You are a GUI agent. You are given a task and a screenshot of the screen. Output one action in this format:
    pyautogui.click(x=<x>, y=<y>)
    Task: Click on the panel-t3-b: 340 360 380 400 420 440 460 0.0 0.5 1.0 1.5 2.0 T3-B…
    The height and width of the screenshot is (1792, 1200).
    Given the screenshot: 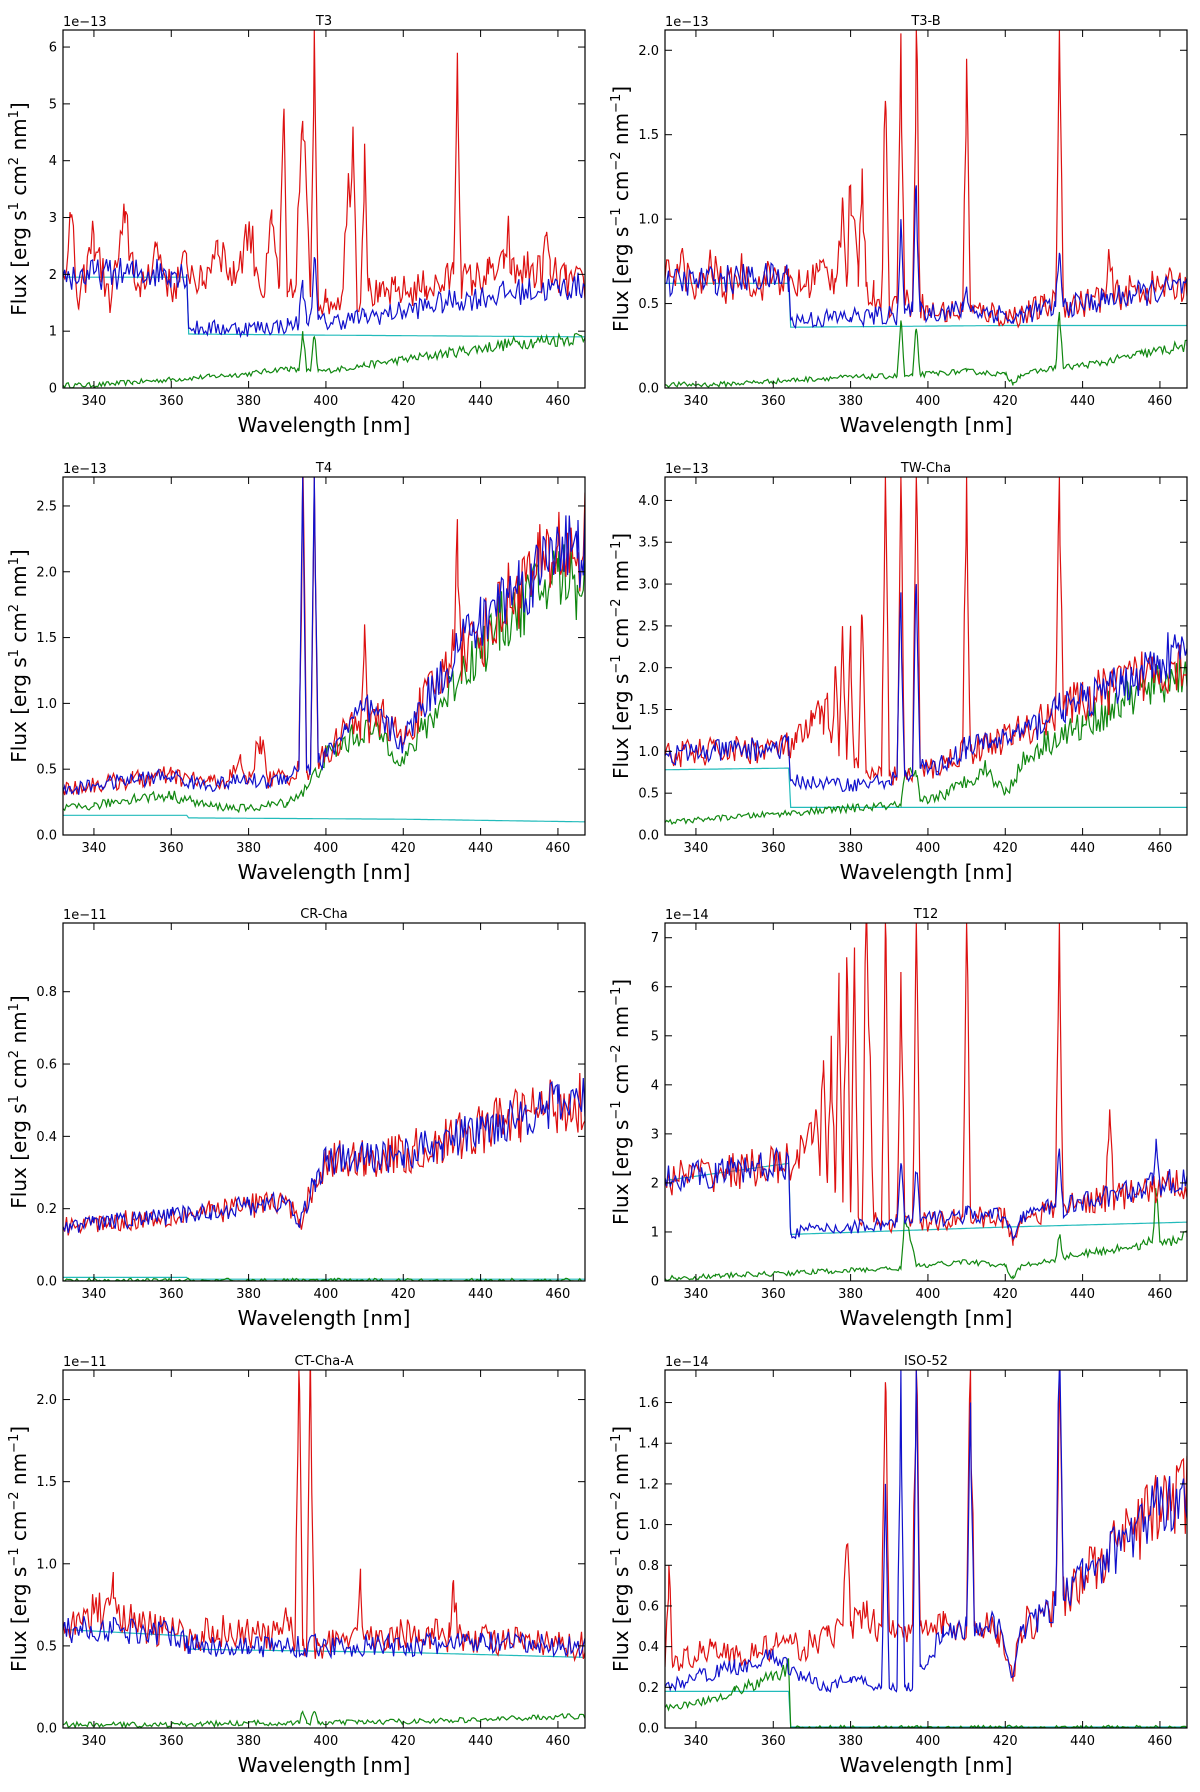 What is the action you would take?
    pyautogui.click(x=898, y=225)
    